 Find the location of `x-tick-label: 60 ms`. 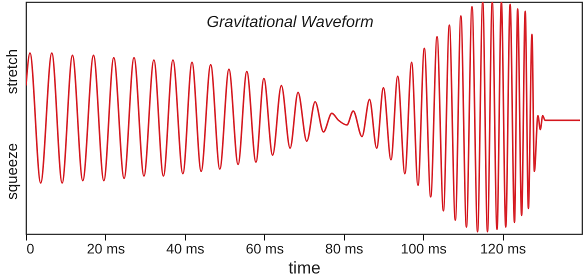

x-tick-label: 60 ms is located at coordinates (265, 248).